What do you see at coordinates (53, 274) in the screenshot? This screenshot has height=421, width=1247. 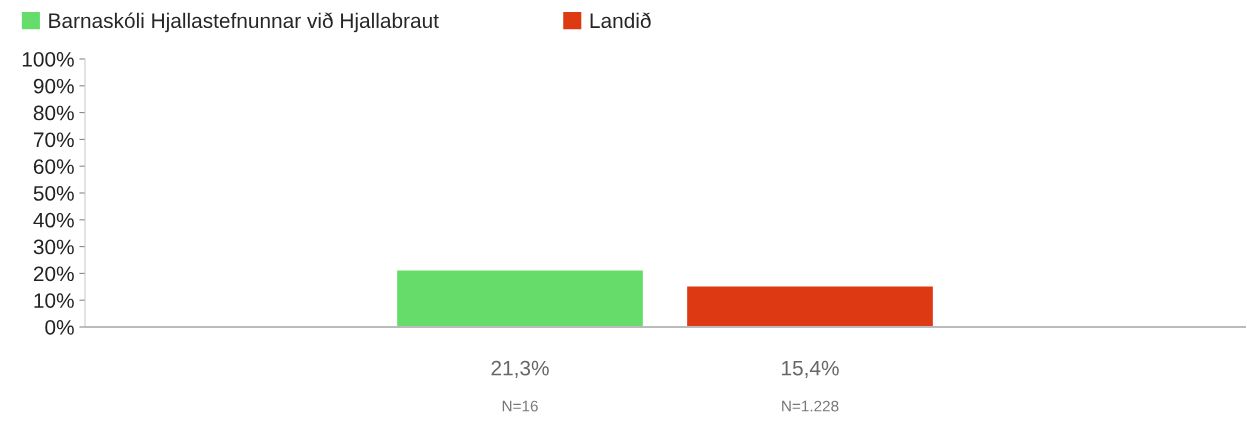 I see `y-tick-label: 20%` at bounding box center [53, 274].